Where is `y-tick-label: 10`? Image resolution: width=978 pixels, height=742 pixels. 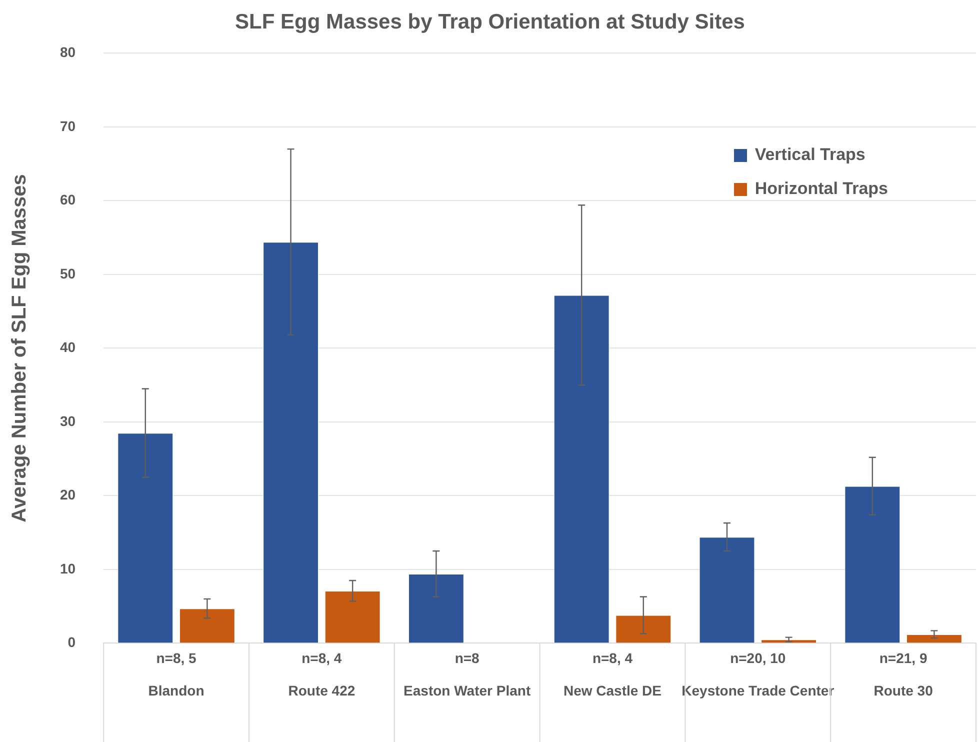
y-tick-label: 10 is located at coordinates (68, 568).